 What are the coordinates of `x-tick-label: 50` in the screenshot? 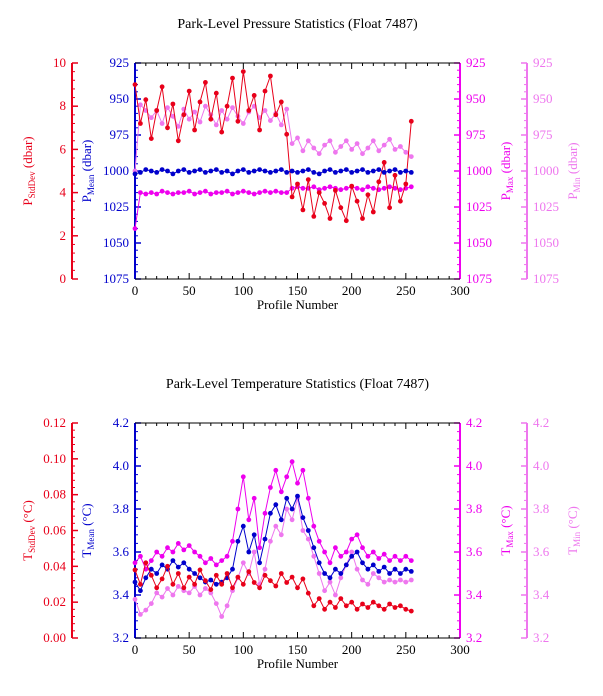 It's located at (189, 649).